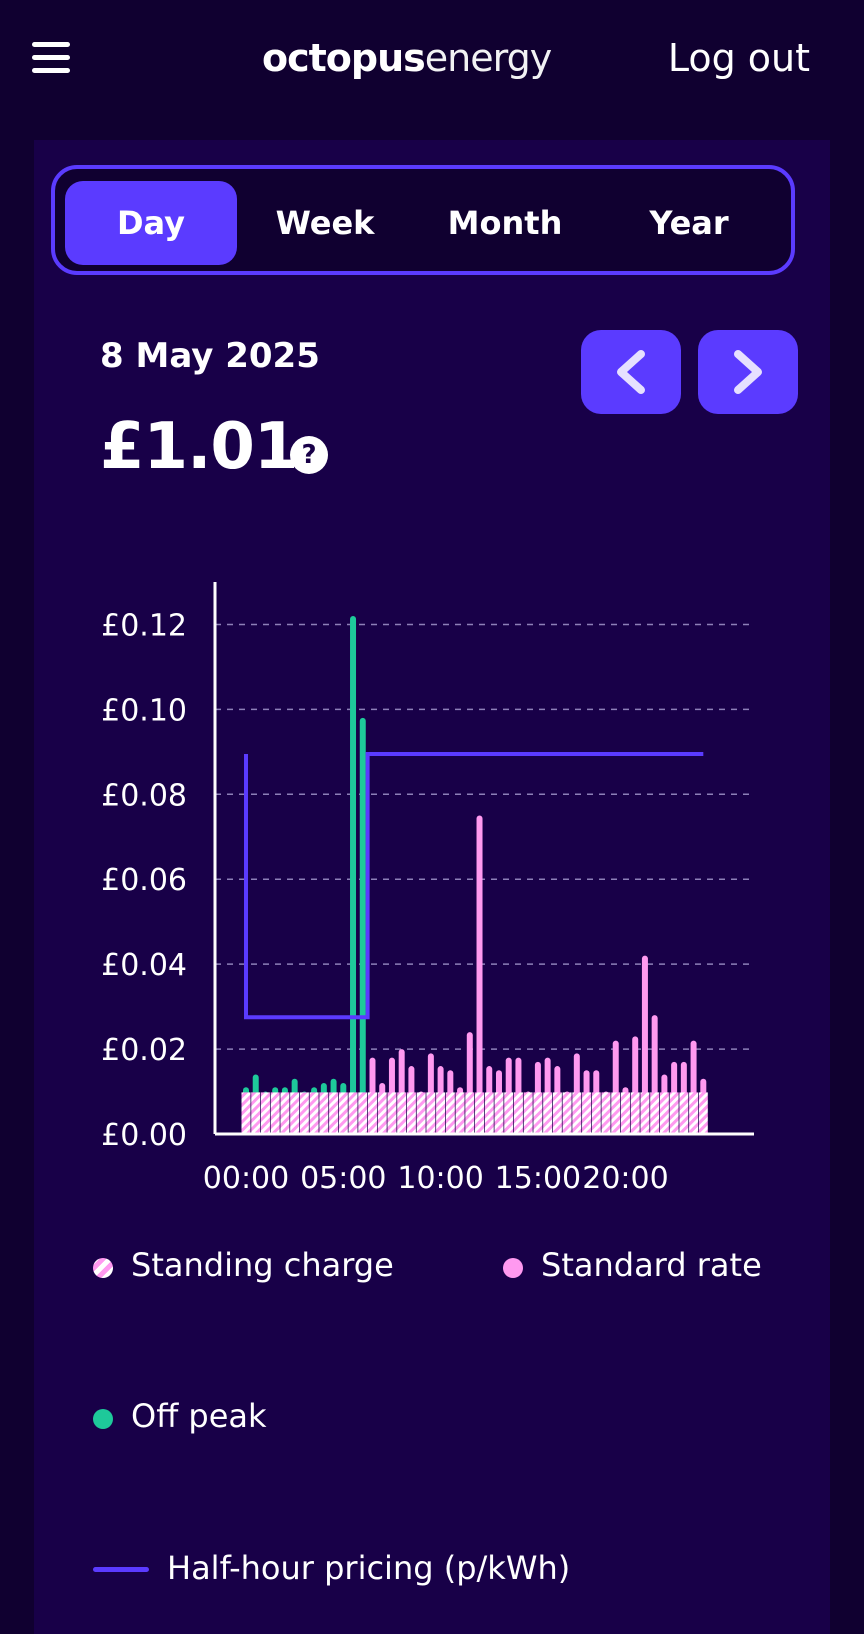 The height and width of the screenshot is (1634, 864). What do you see at coordinates (144, 965) in the screenshot?
I see `y-tick-label: £0.04` at bounding box center [144, 965].